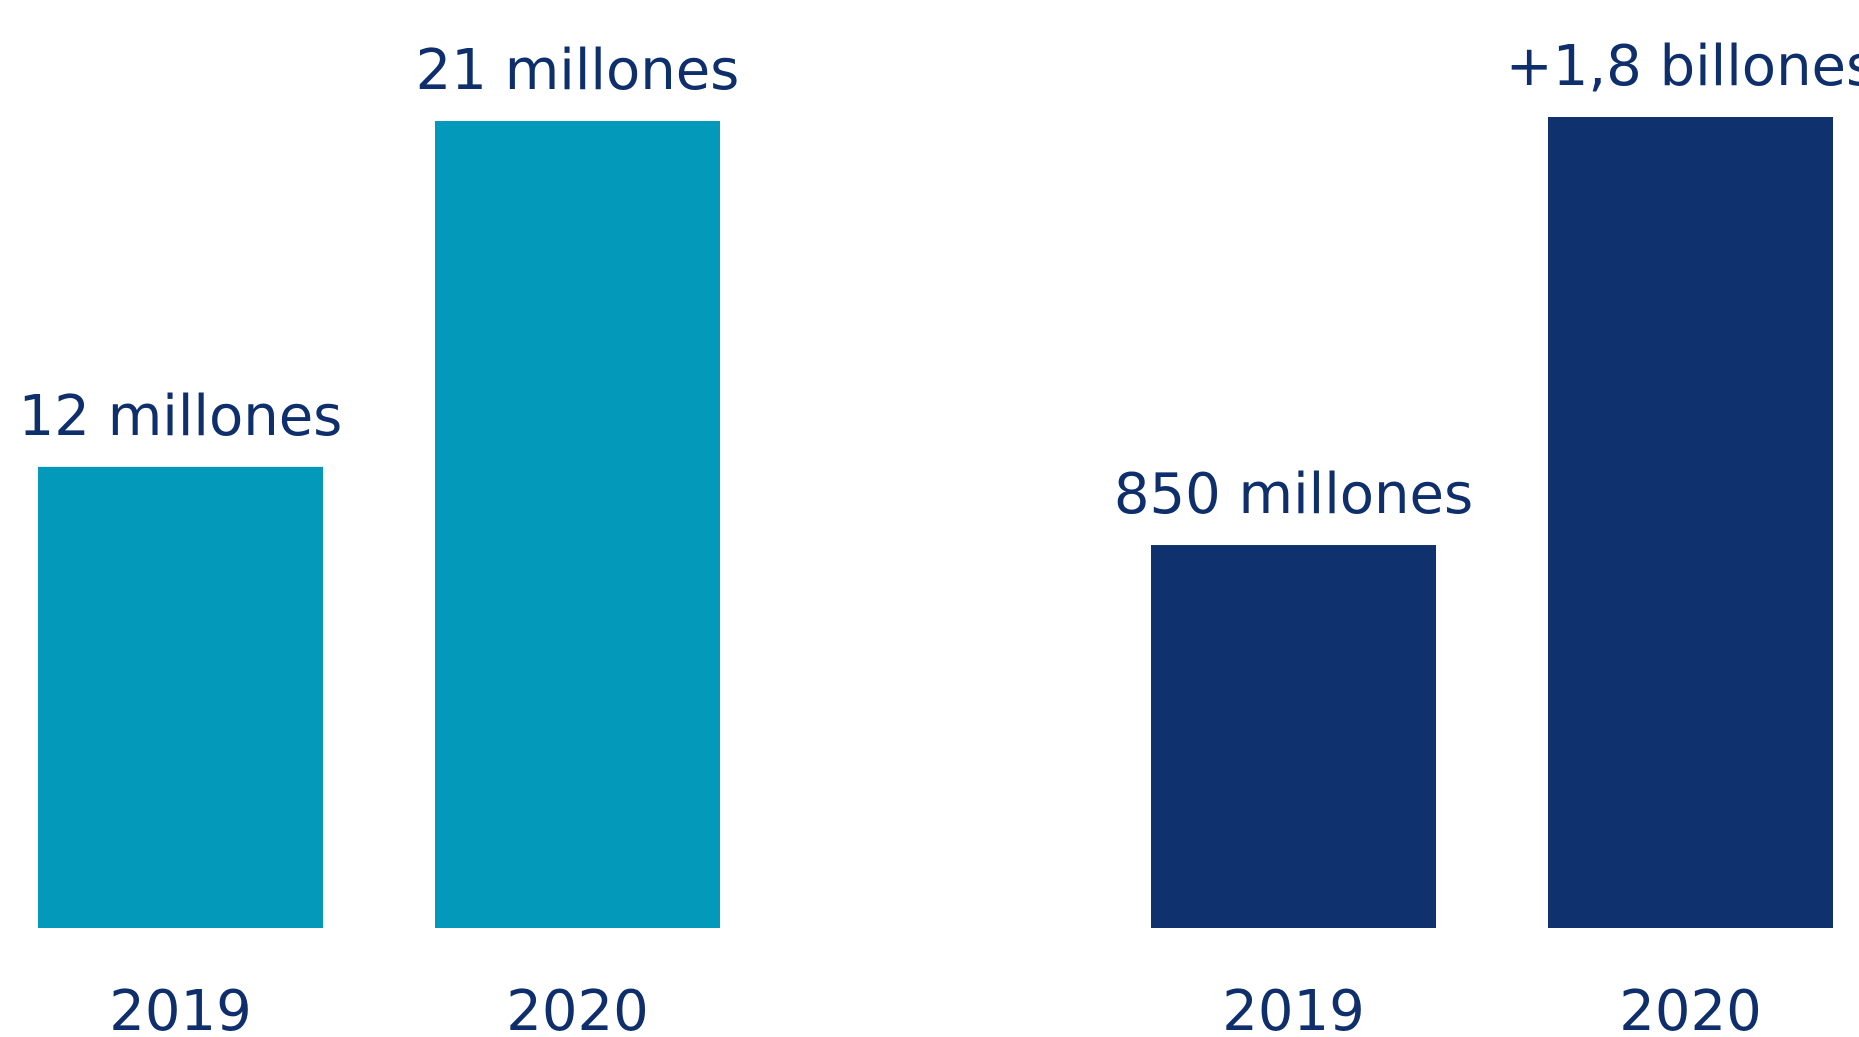 The width and height of the screenshot is (1859, 1037). What do you see at coordinates (181, 416) in the screenshot?
I see `data-label: 12 millones` at bounding box center [181, 416].